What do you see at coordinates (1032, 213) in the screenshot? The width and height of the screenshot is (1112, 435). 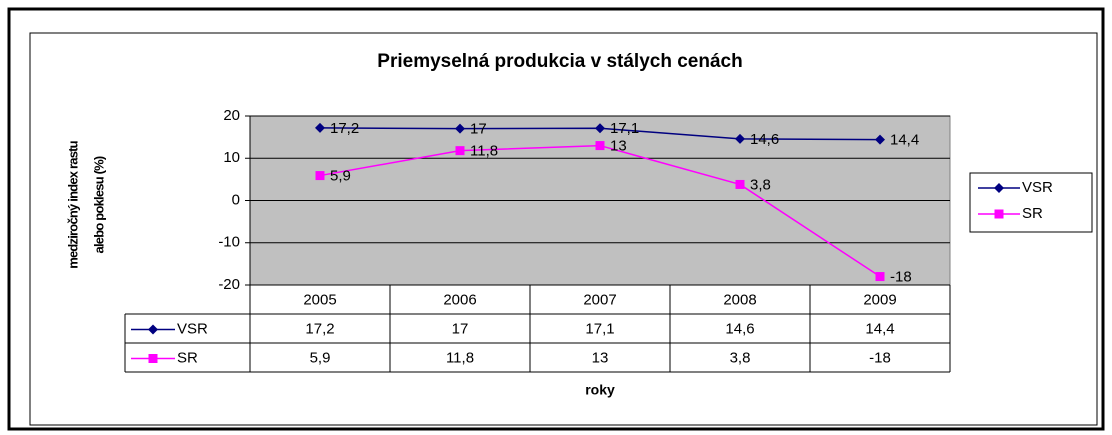 I see `legend-label: SR` at bounding box center [1032, 213].